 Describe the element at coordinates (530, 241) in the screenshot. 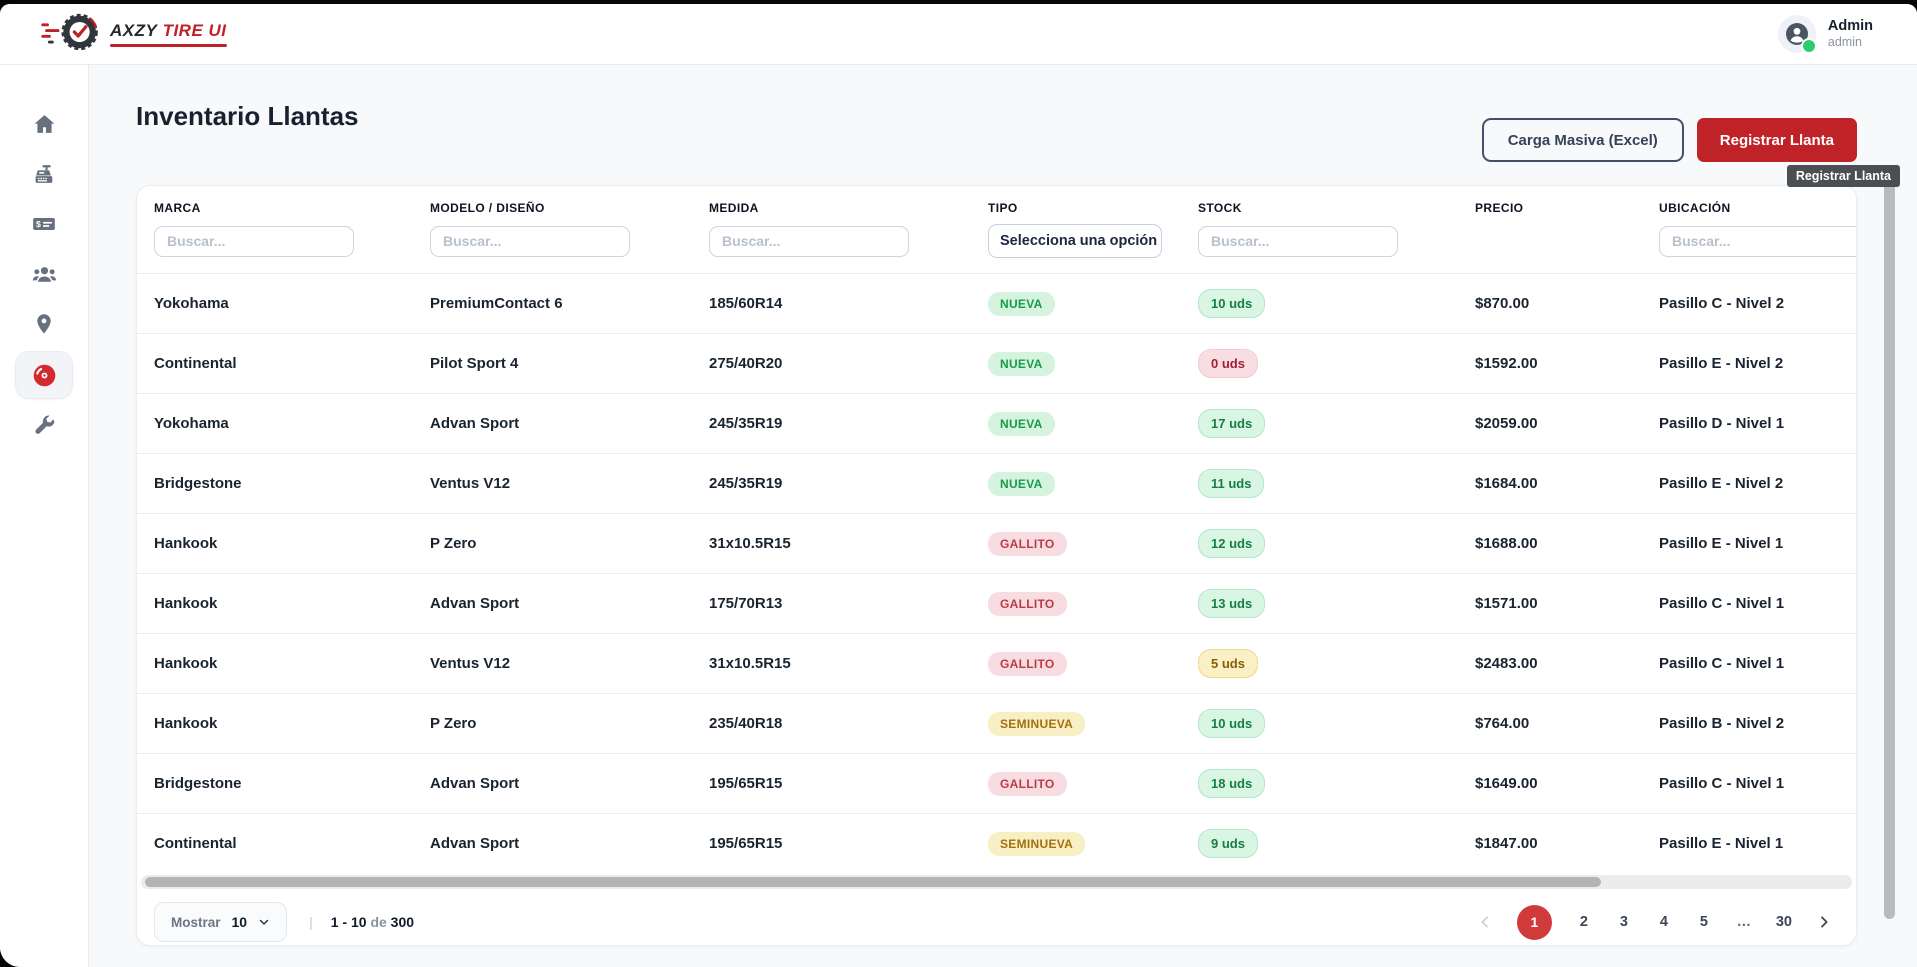

I see `filter-input-modelo` at that location.